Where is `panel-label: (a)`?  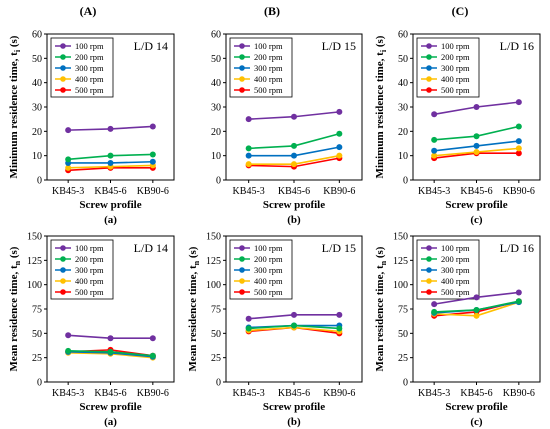
panel-label: (a) is located at coordinates (110, 220).